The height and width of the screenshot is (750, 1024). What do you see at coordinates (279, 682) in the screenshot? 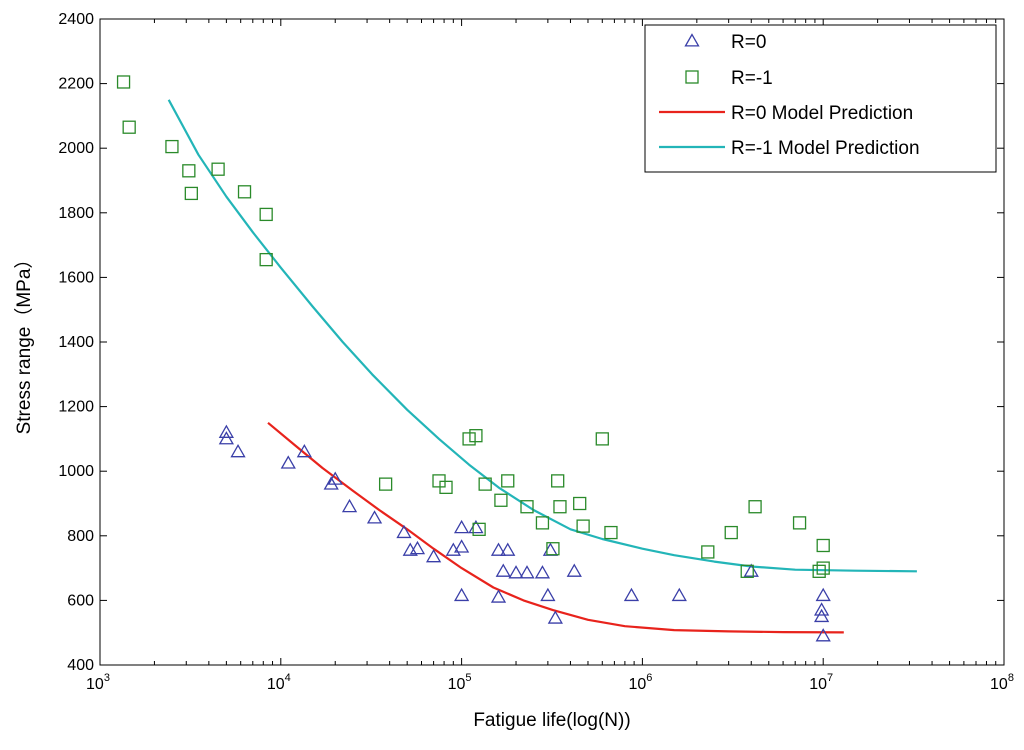
I see `x-tick-label-2: 10⁴` at bounding box center [279, 682].